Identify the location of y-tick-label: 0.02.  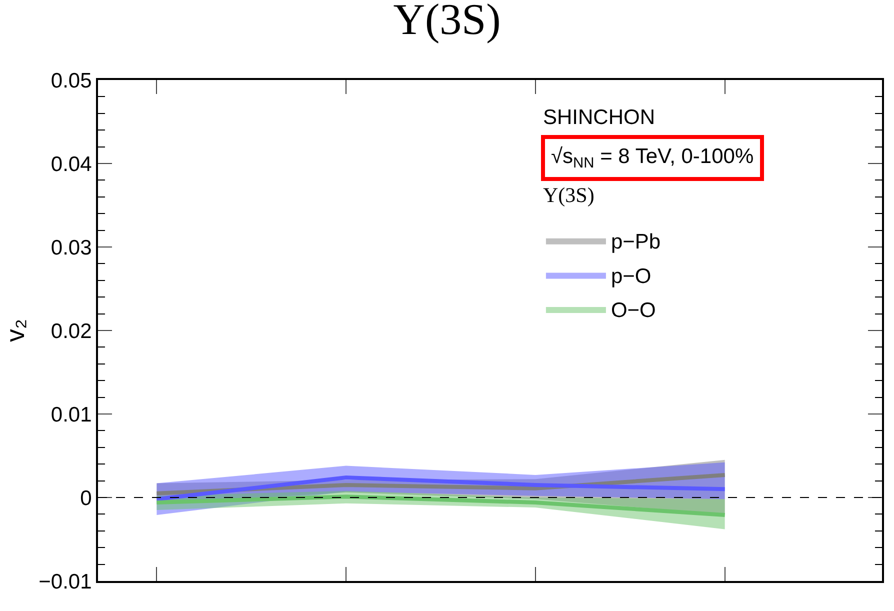
(71, 331).